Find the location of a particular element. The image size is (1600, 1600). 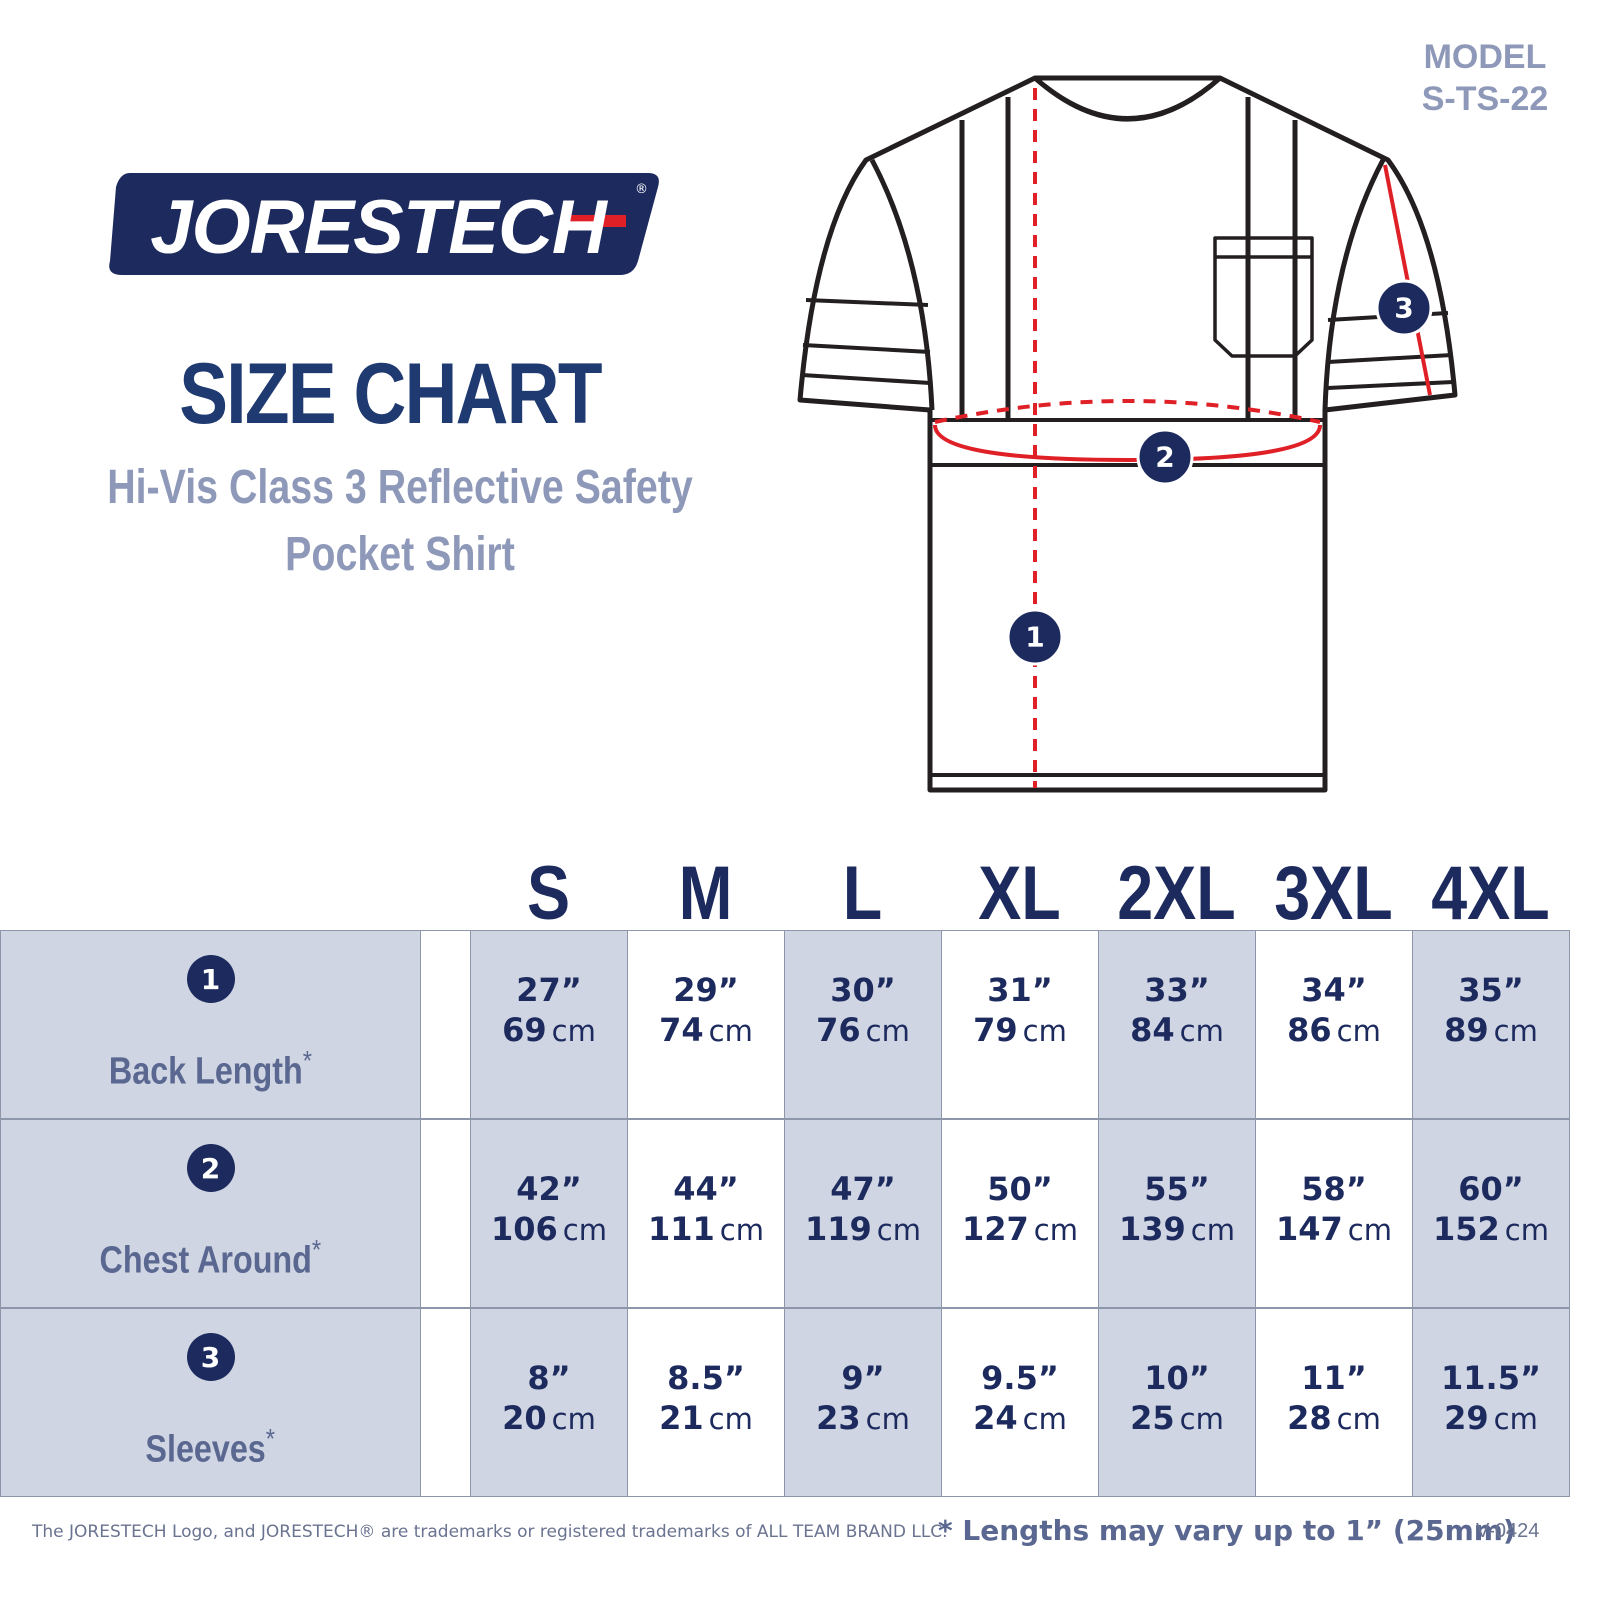

value-cell: 11.5” 29 cm is located at coordinates (1491, 1402).